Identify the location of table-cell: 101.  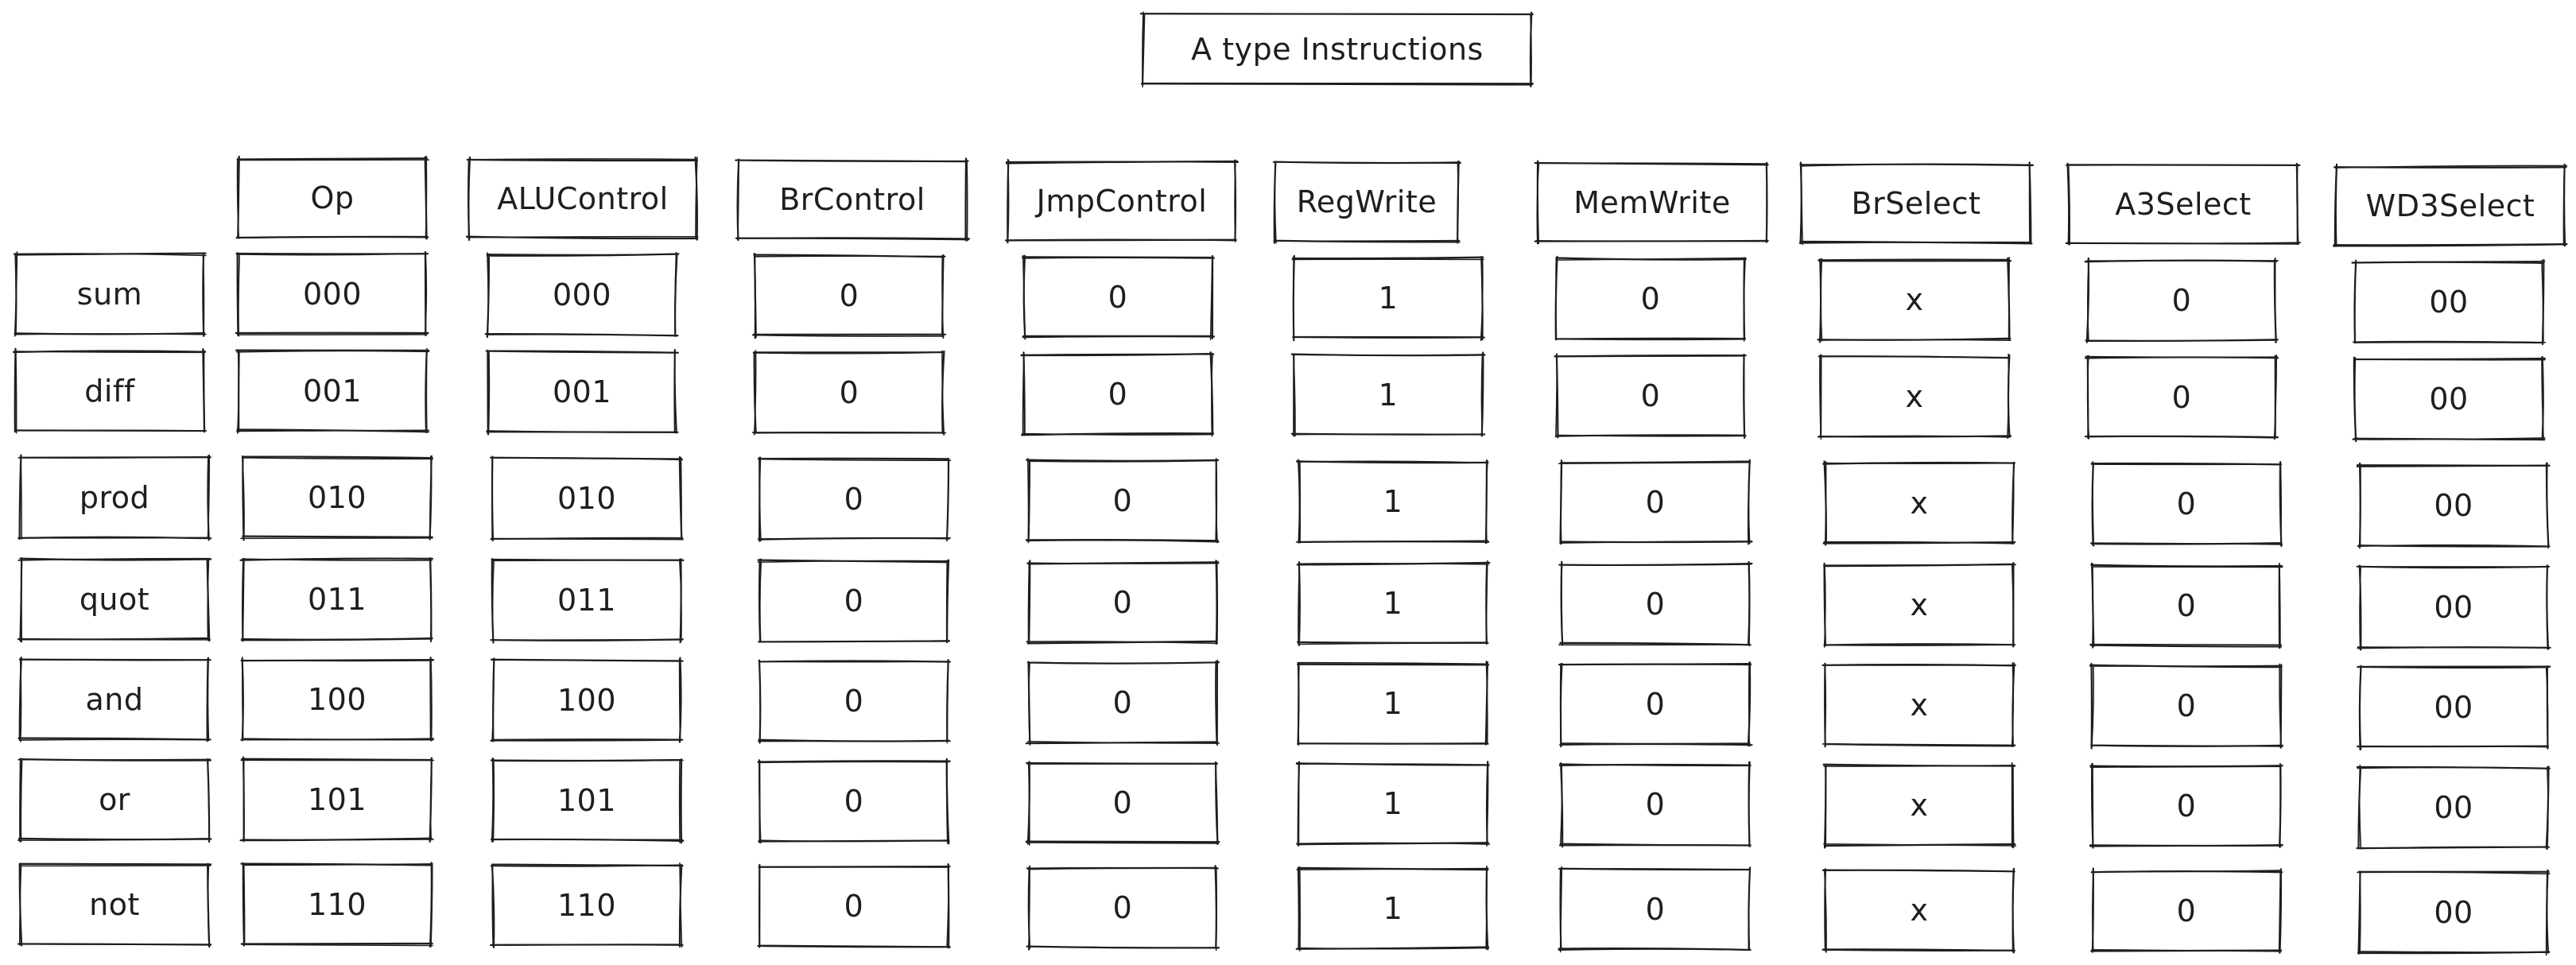
(337, 799).